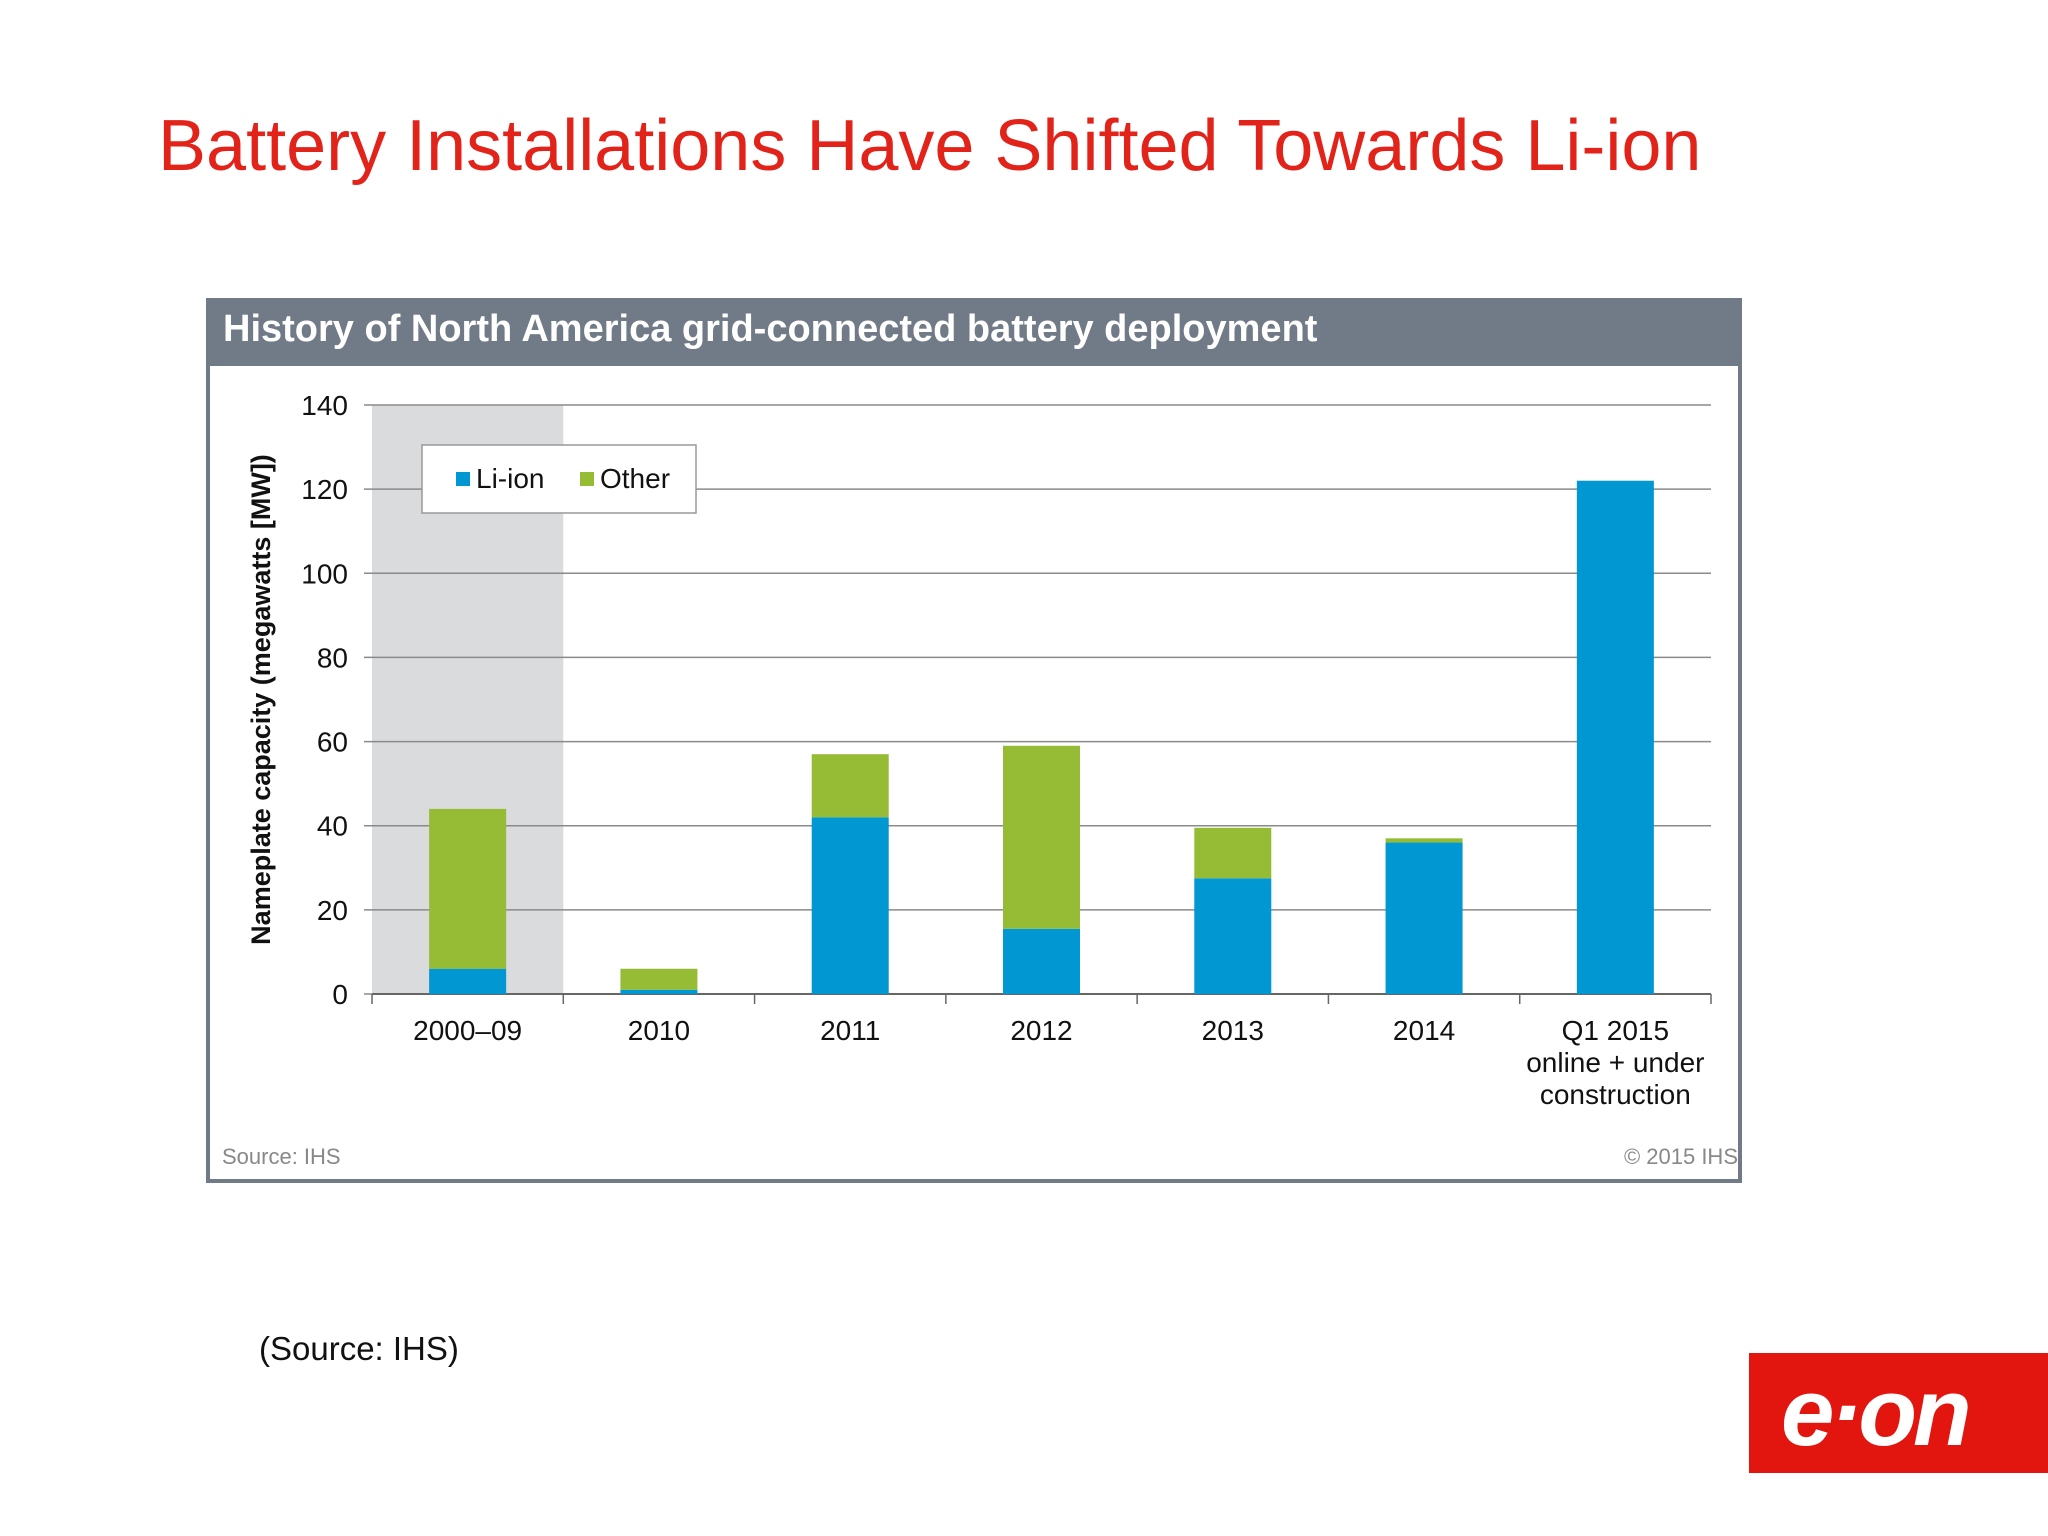 The image size is (2048, 1536). I want to click on x-tick-label: 2012, so click(1041, 1030).